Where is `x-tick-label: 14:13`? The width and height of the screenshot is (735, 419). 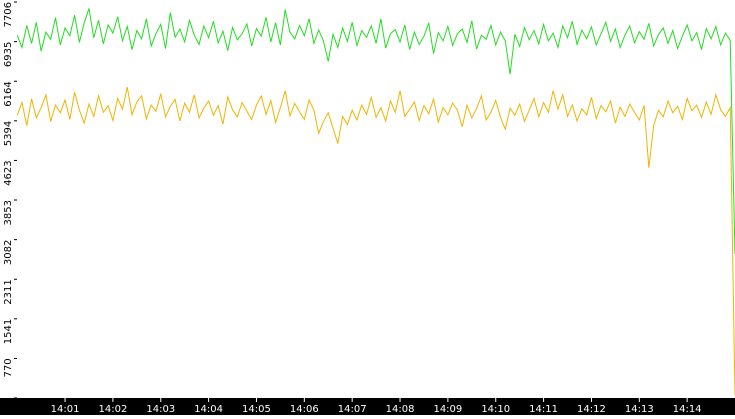 x-tick-label: 14:13 is located at coordinates (639, 409).